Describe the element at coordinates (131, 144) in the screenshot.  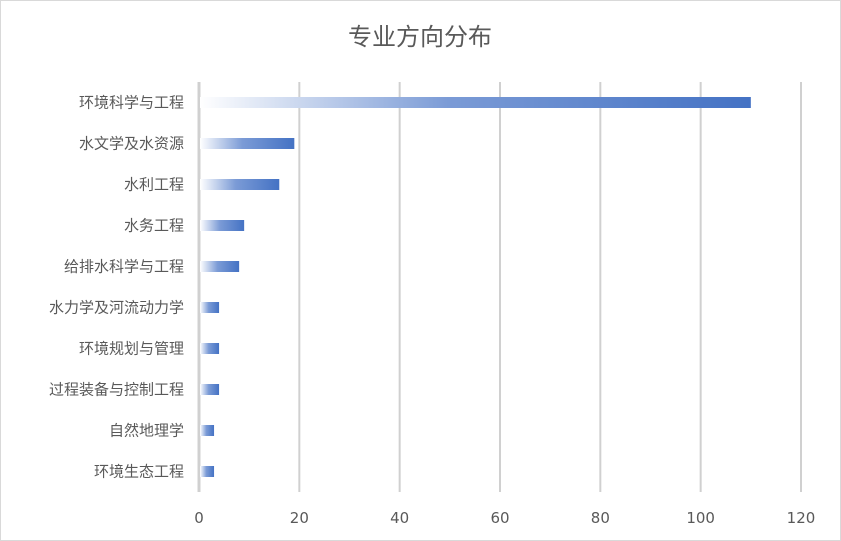
I see `category-label: 水文学及水资源` at that location.